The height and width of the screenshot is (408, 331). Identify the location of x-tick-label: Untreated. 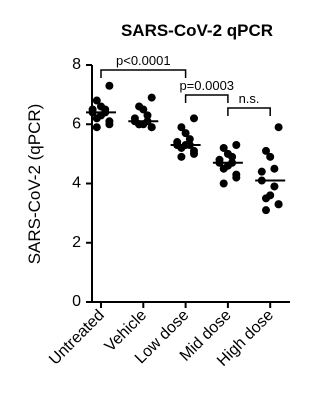
(77, 338).